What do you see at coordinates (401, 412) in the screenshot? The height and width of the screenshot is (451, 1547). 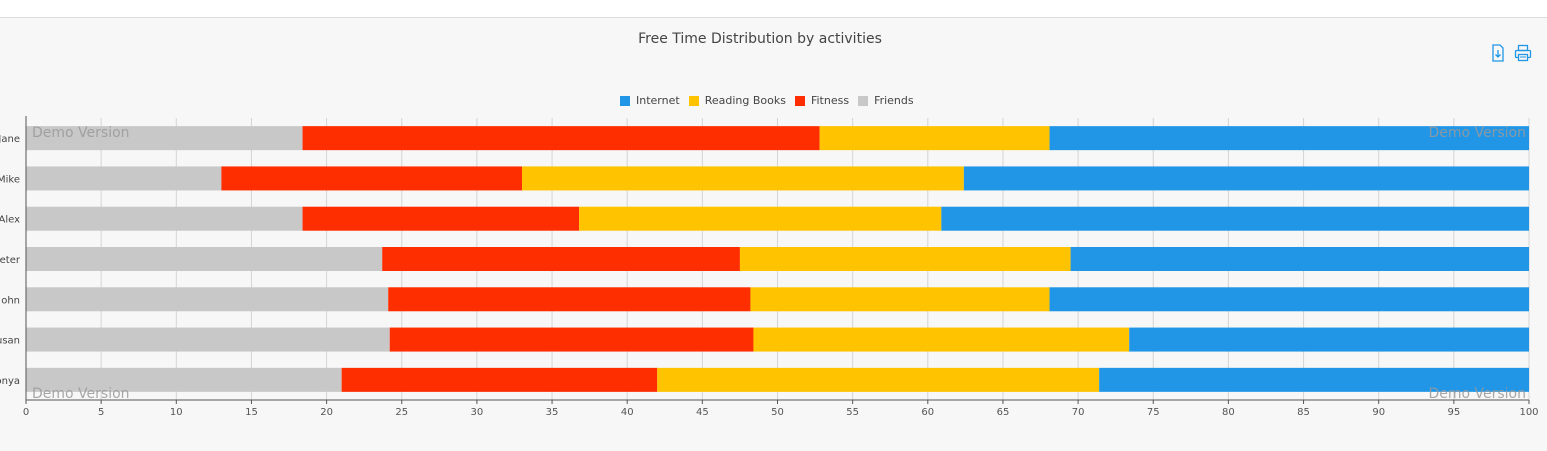 I see `x-tick-label-5: 25` at bounding box center [401, 412].